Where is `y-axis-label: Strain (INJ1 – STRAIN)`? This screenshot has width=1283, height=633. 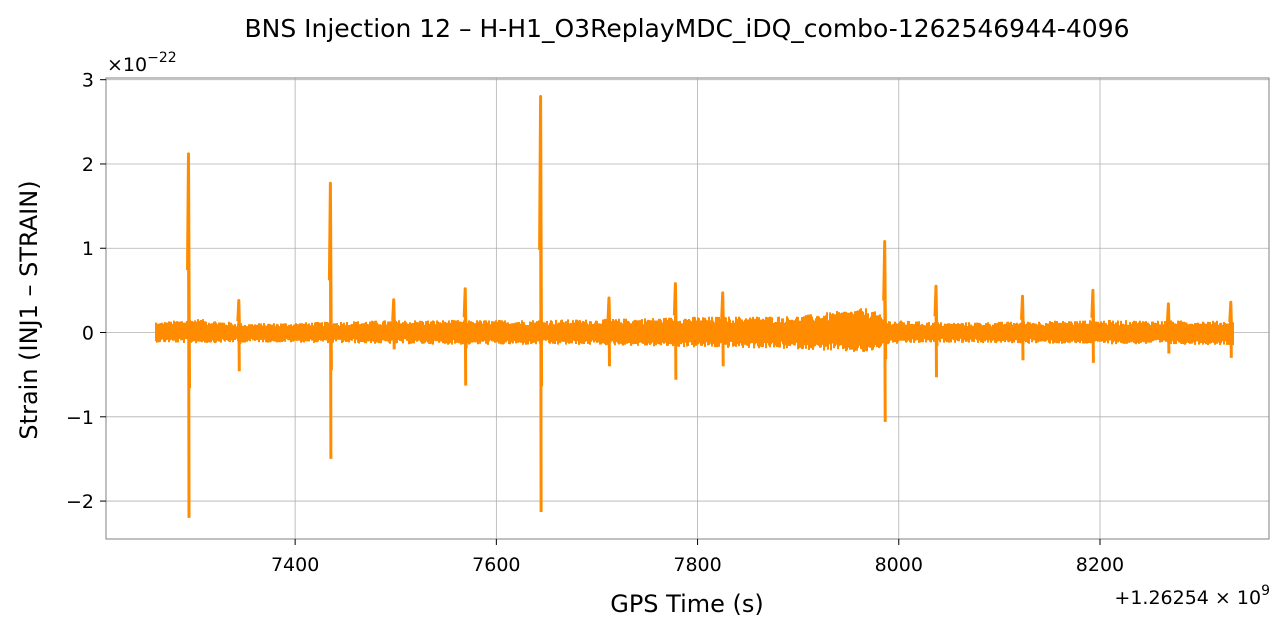
y-axis-label: Strain (INJ1 – STRAIN) is located at coordinates (29, 309).